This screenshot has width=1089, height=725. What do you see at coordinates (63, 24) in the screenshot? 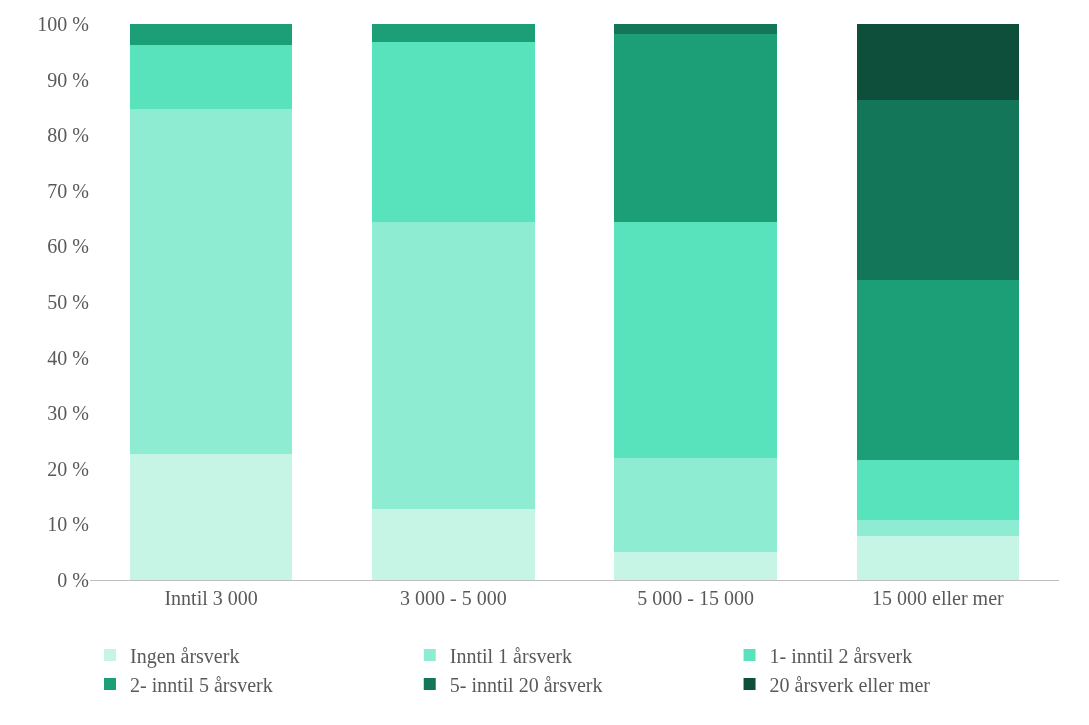
I see `y-tick-label: 100 %` at bounding box center [63, 24].